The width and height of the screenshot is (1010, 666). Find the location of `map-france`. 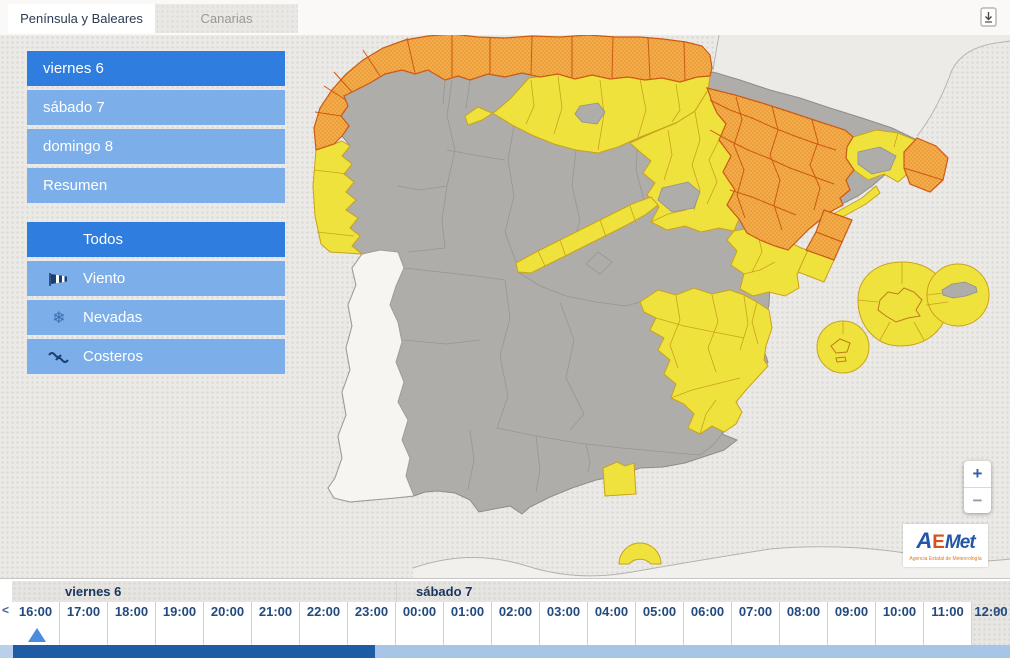

map-france is located at coordinates (861, 85).